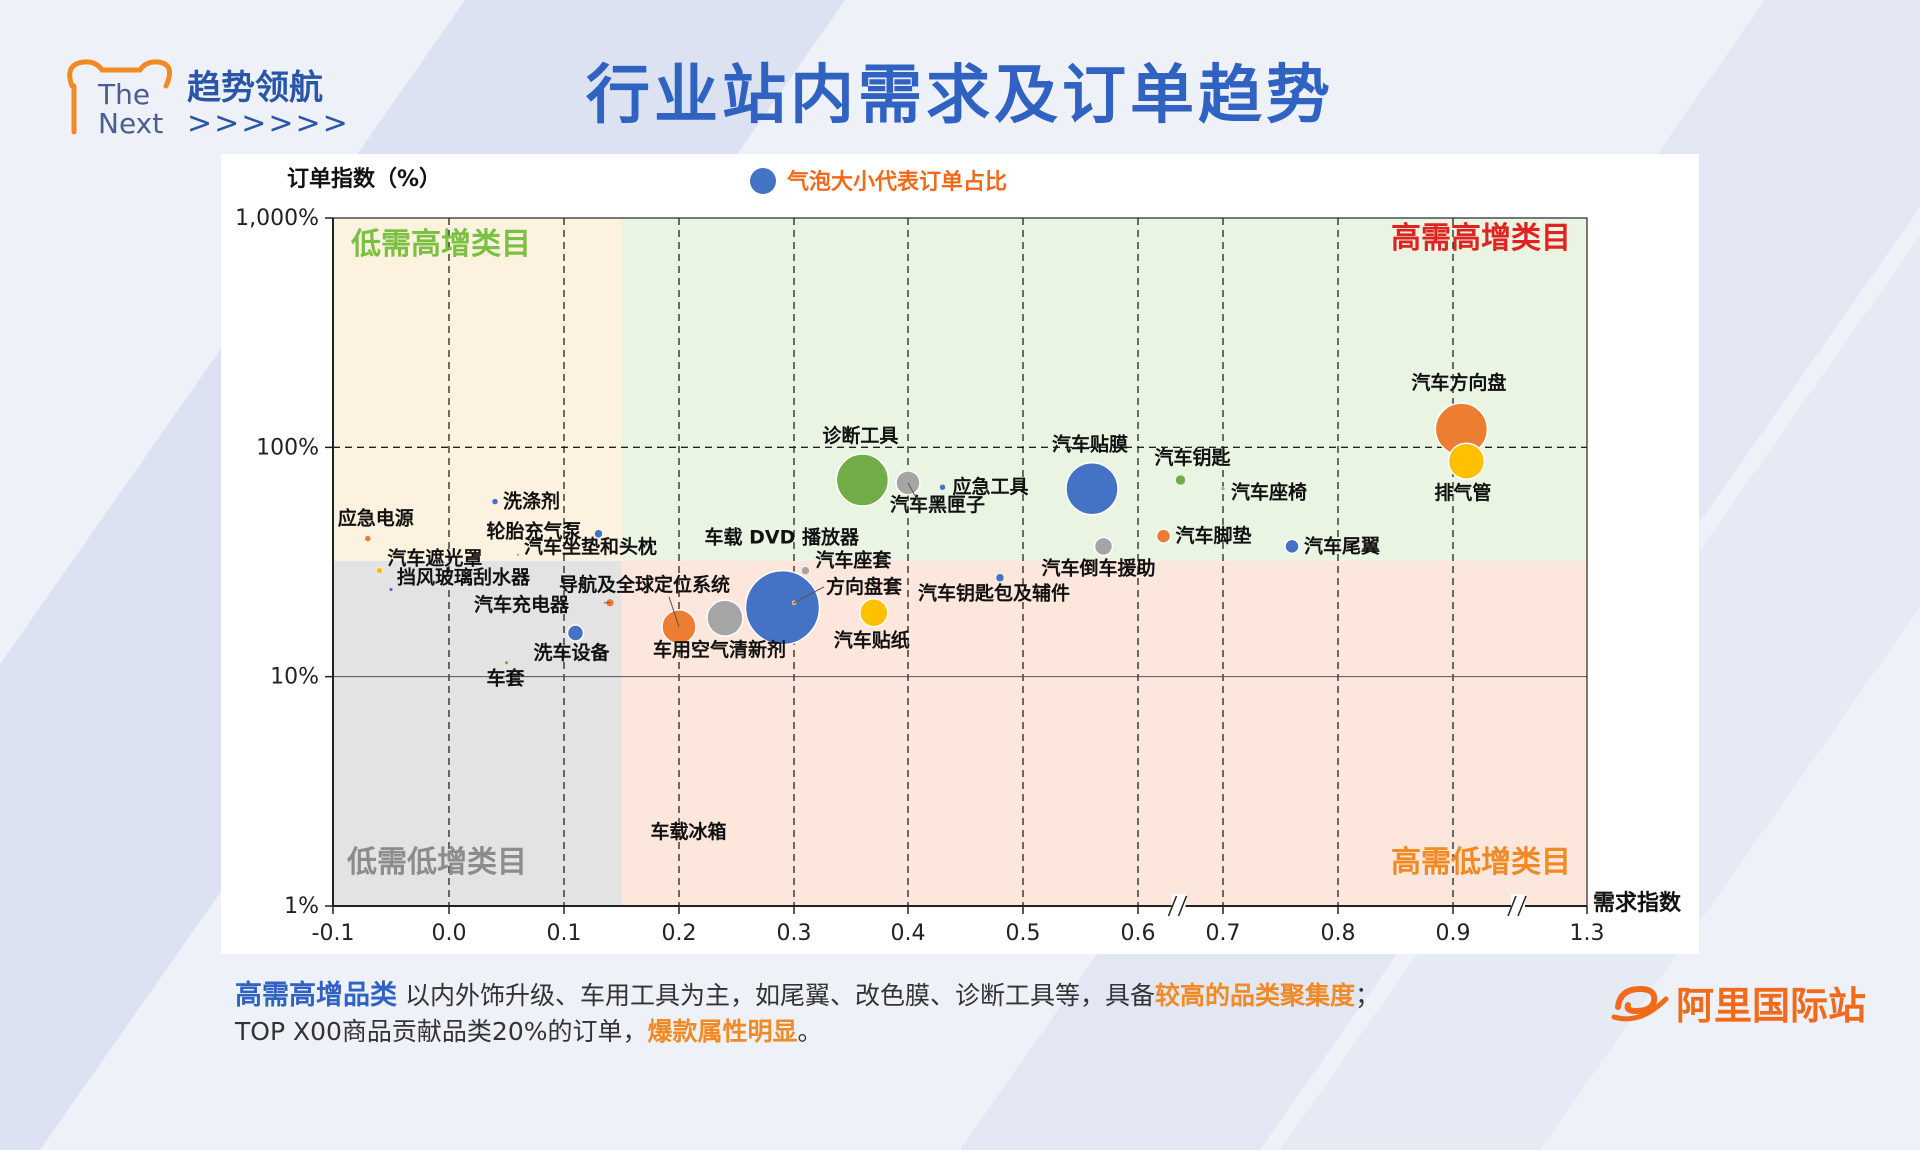  Describe the element at coordinates (436, 862) in the screenshot. I see `quadrant-label: 低需低增类目` at that location.